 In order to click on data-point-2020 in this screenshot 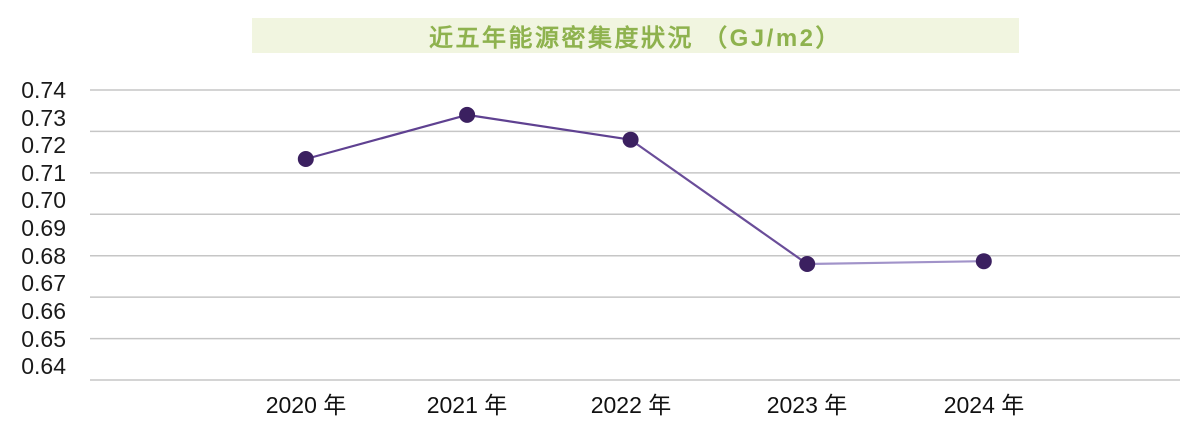, I will do `click(305, 159)`.